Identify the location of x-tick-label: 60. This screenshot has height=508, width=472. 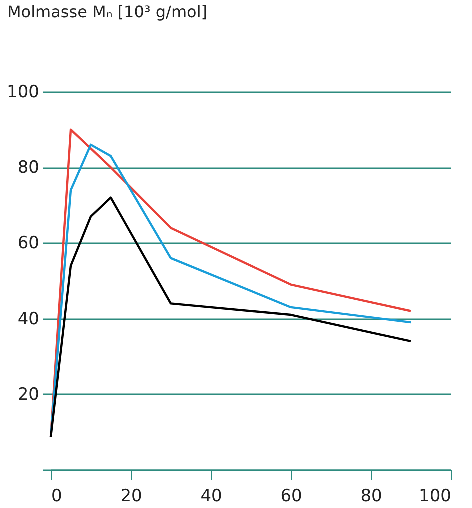
(291, 496).